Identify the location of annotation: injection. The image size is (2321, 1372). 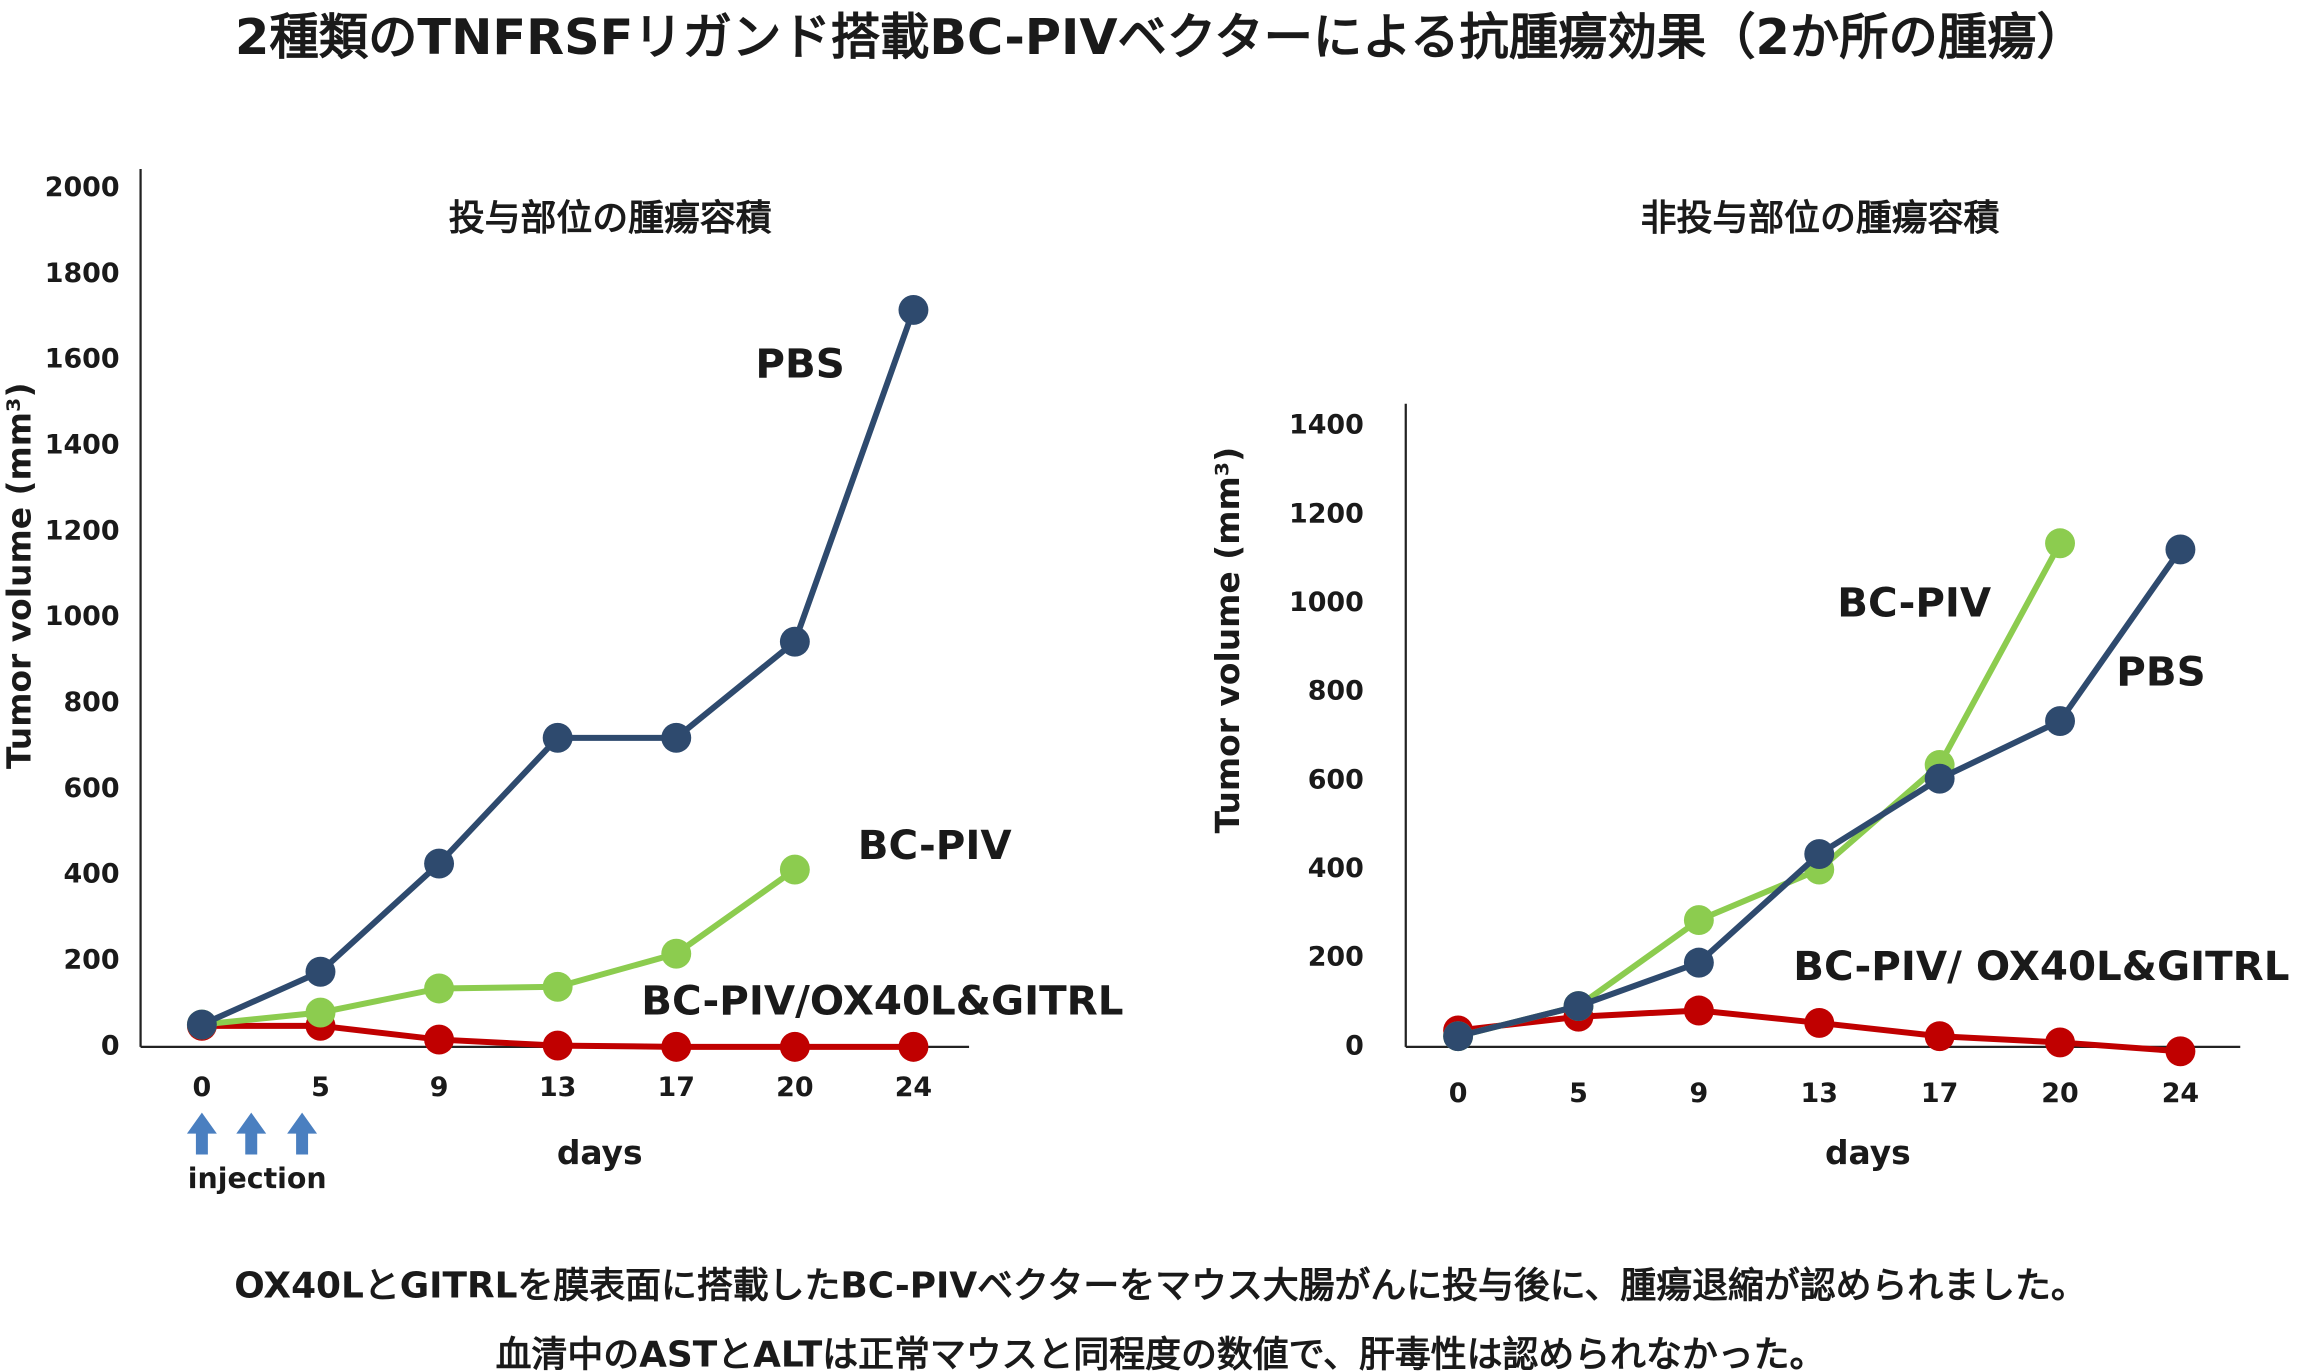
(257, 1178).